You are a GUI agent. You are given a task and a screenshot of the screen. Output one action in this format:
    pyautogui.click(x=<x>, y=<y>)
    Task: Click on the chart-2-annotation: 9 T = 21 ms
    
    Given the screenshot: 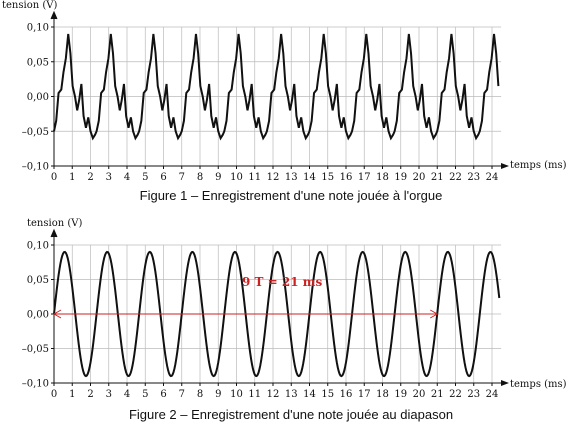 What is the action you would take?
    pyautogui.click(x=245, y=297)
    